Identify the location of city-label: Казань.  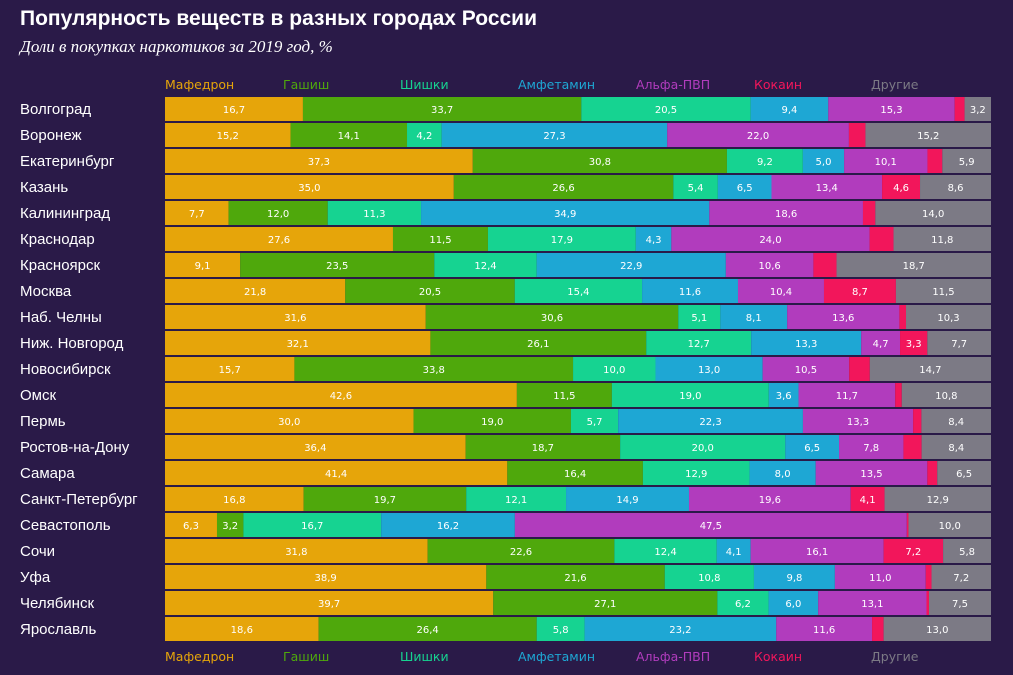
(44, 187).